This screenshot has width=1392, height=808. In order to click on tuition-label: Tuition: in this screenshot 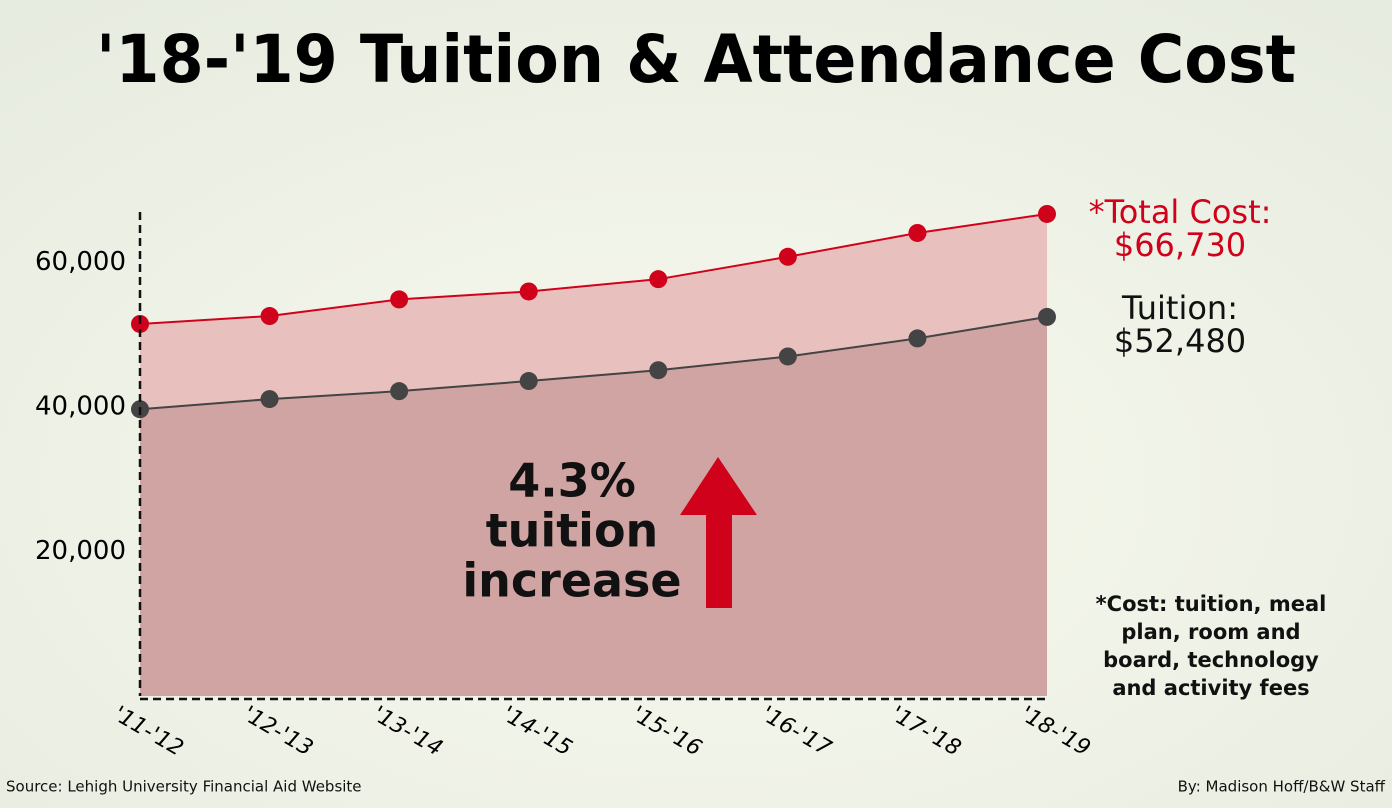, I will do `click(1179, 308)`.